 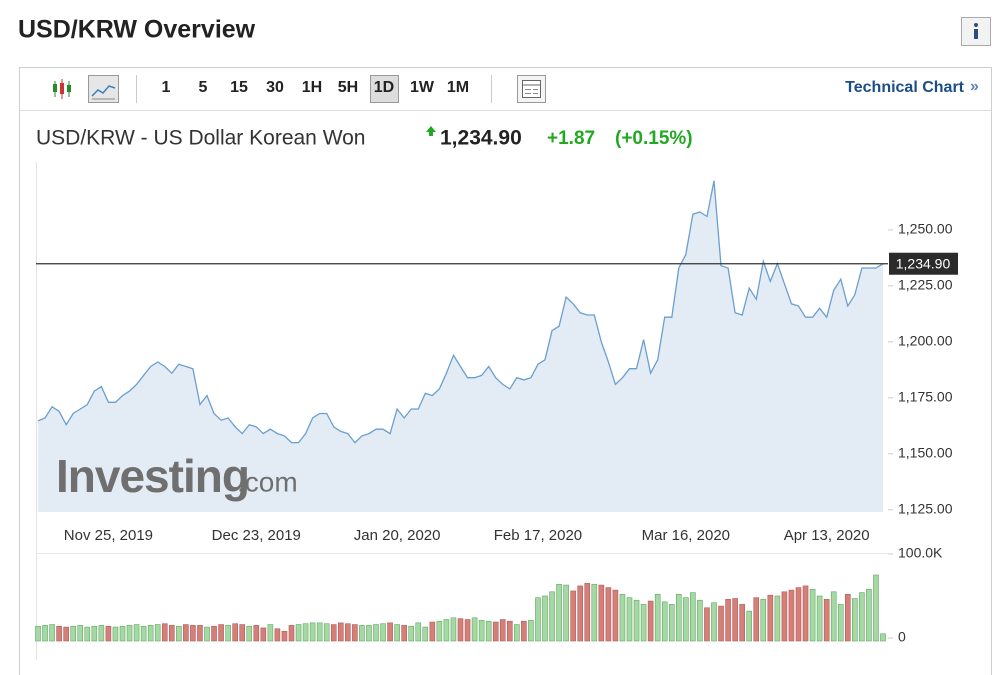 What do you see at coordinates (422, 87) in the screenshot?
I see `interval-button: 1W` at bounding box center [422, 87].